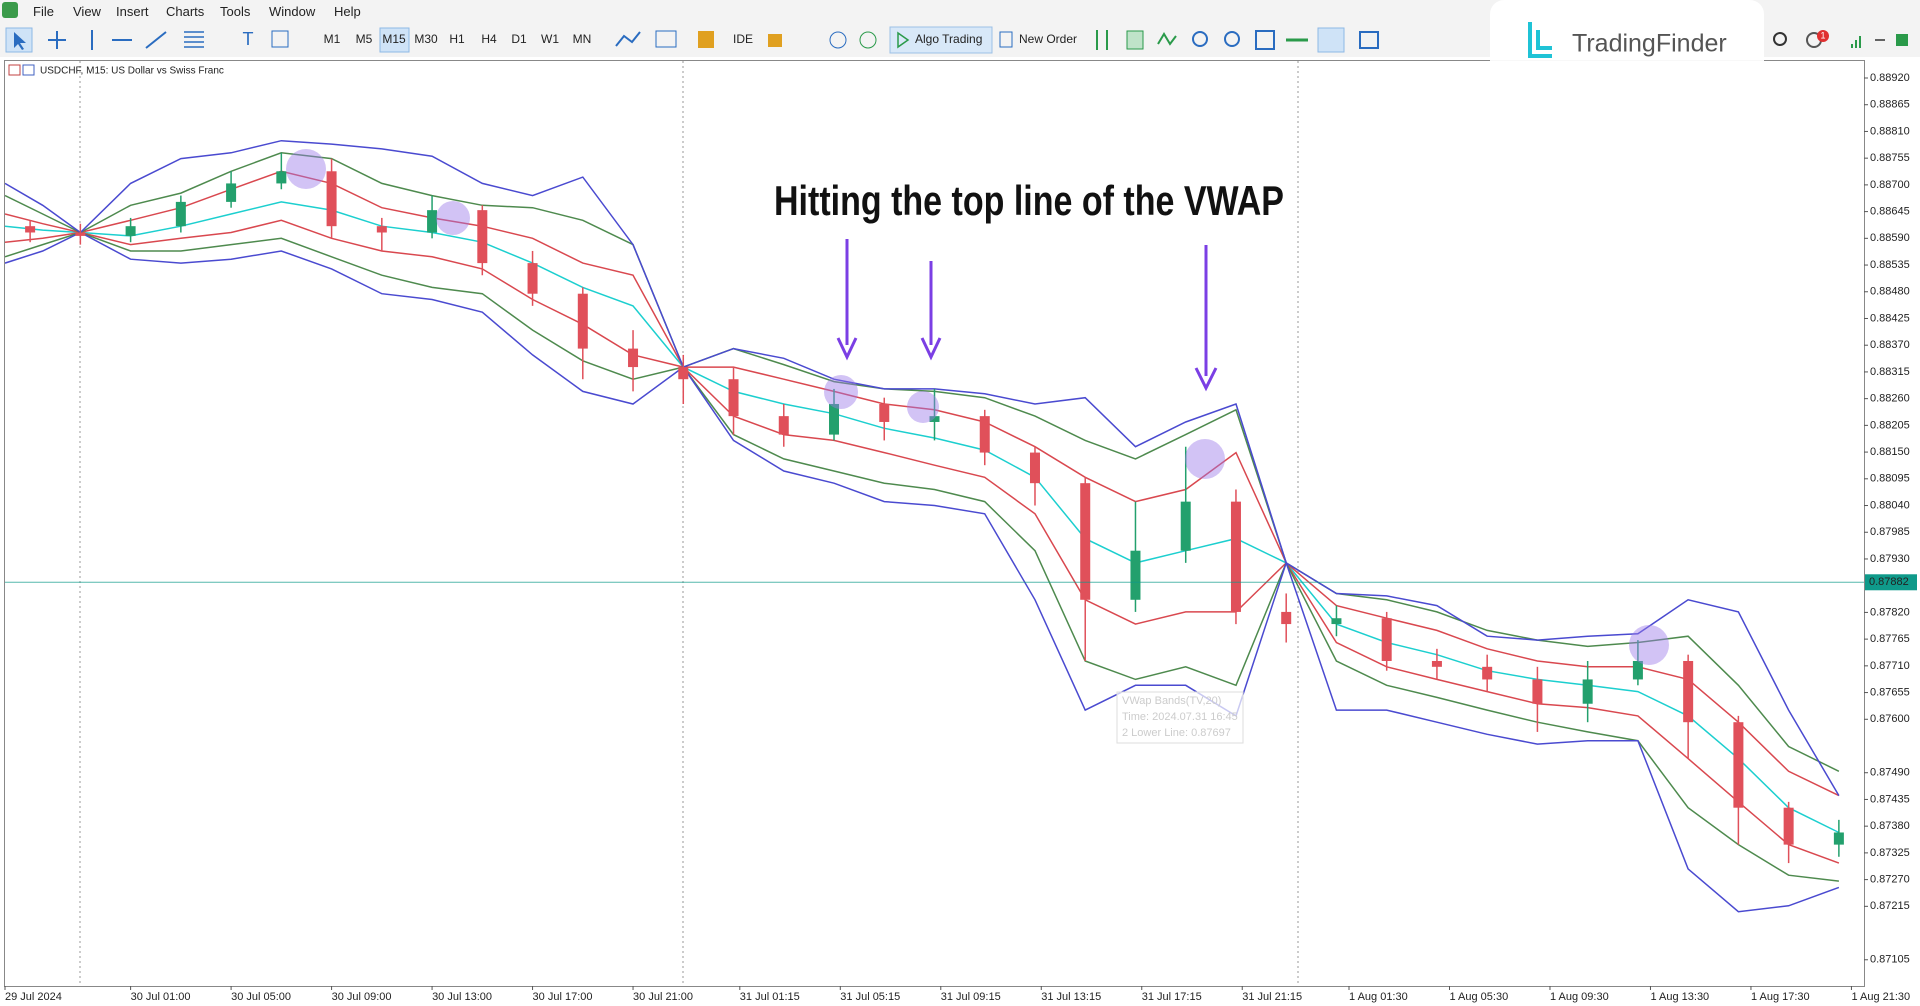 The width and height of the screenshot is (1920, 1006). I want to click on menu-item: Tools, so click(235, 11).